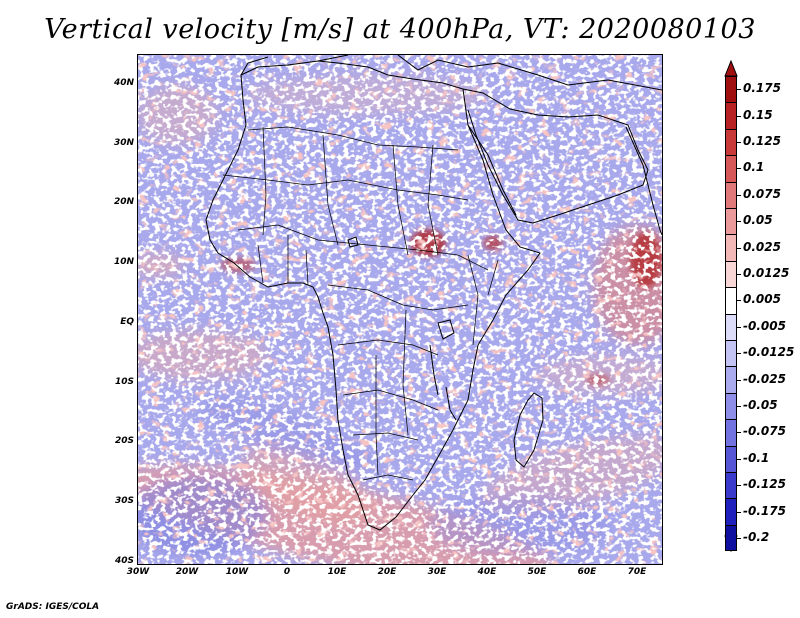 Image resolution: width=800 pixels, height=618 pixels. What do you see at coordinates (756, 457) in the screenshot?
I see `colorbar-label: -0.1` at bounding box center [756, 457].